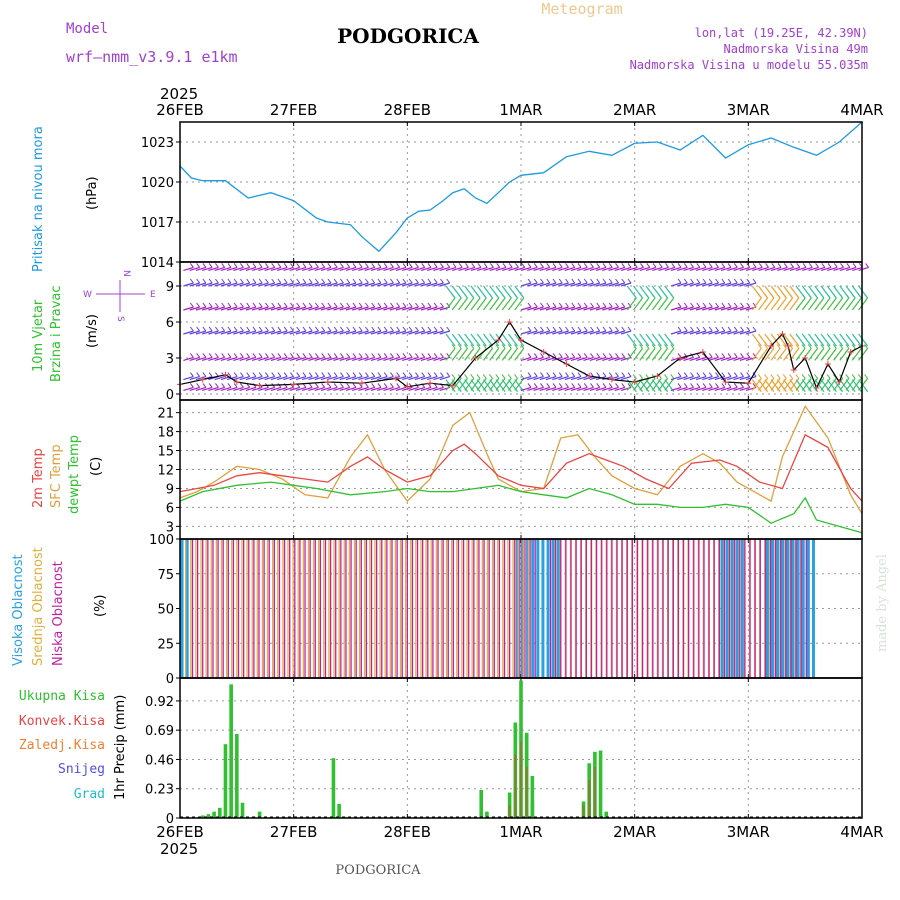 This screenshot has height=900, width=900. Describe the element at coordinates (170, 489) in the screenshot. I see `y-tick-label: 9` at that location.